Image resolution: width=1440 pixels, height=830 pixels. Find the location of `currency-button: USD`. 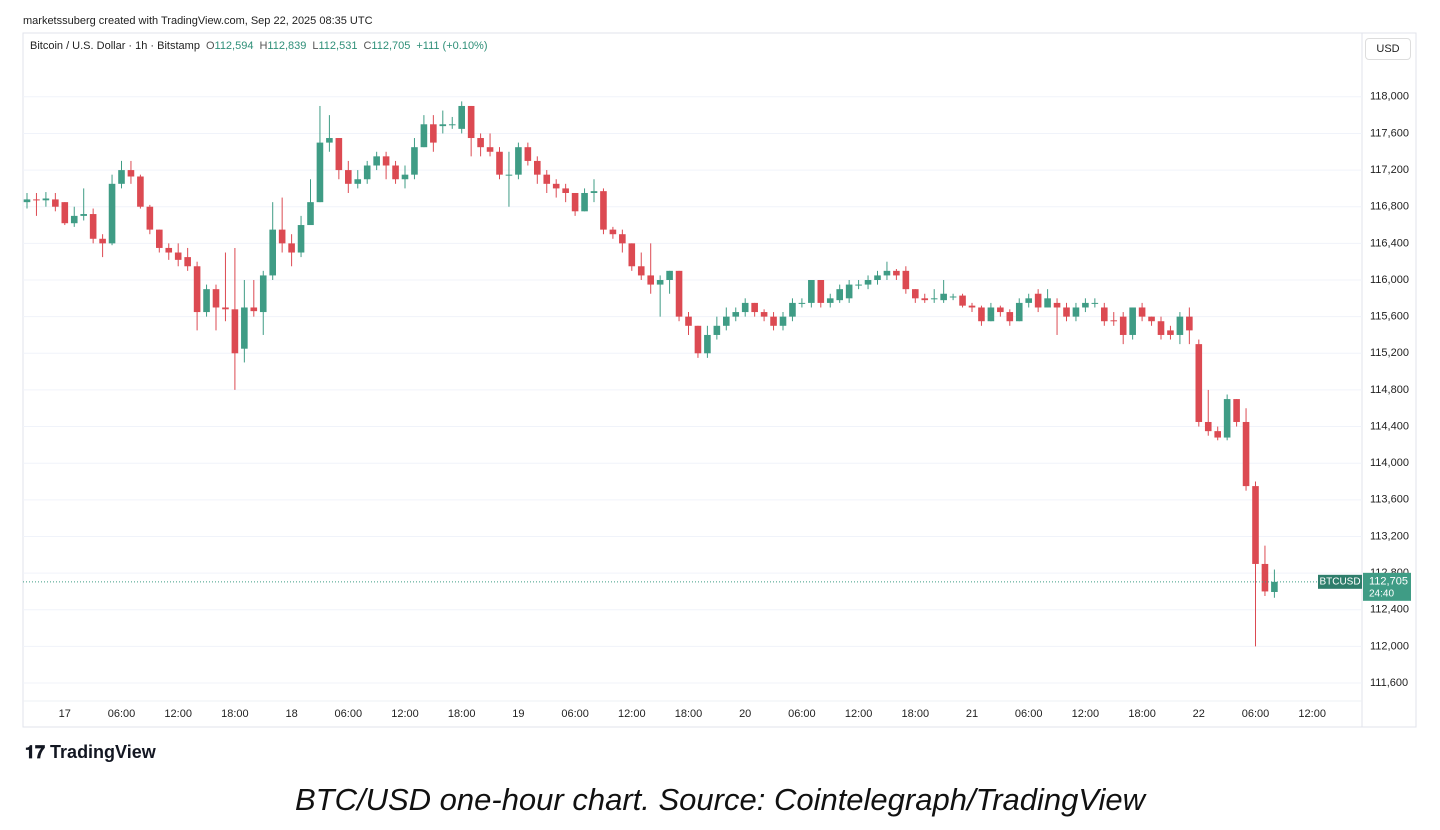

currency-button: USD is located at coordinates (1388, 49).